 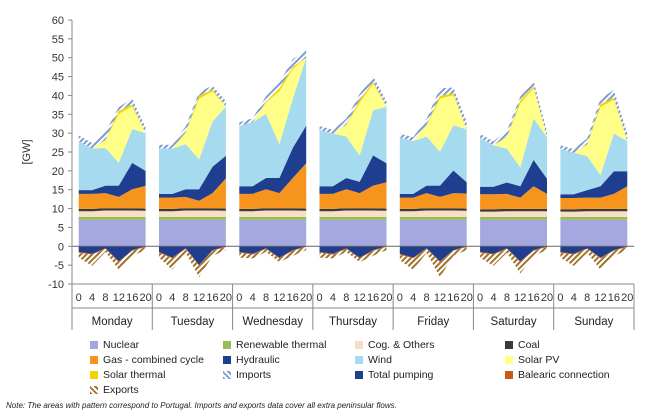 What do you see at coordinates (258, 360) in the screenshot?
I see `legend-label: Hydraulic` at bounding box center [258, 360].